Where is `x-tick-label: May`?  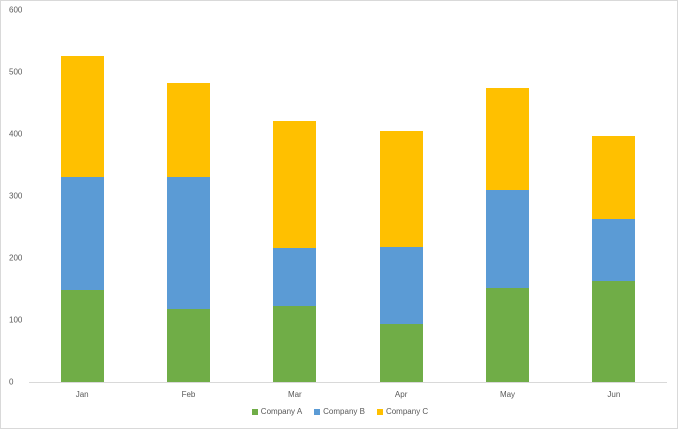 x-tick-label: May is located at coordinates (507, 394).